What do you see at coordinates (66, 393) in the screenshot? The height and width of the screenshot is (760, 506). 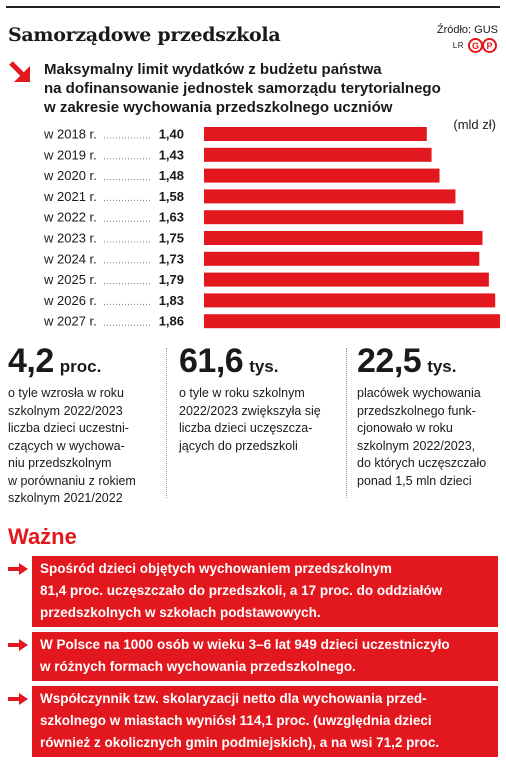 I see `fact-line: o tyle wzrosła w roku` at bounding box center [66, 393].